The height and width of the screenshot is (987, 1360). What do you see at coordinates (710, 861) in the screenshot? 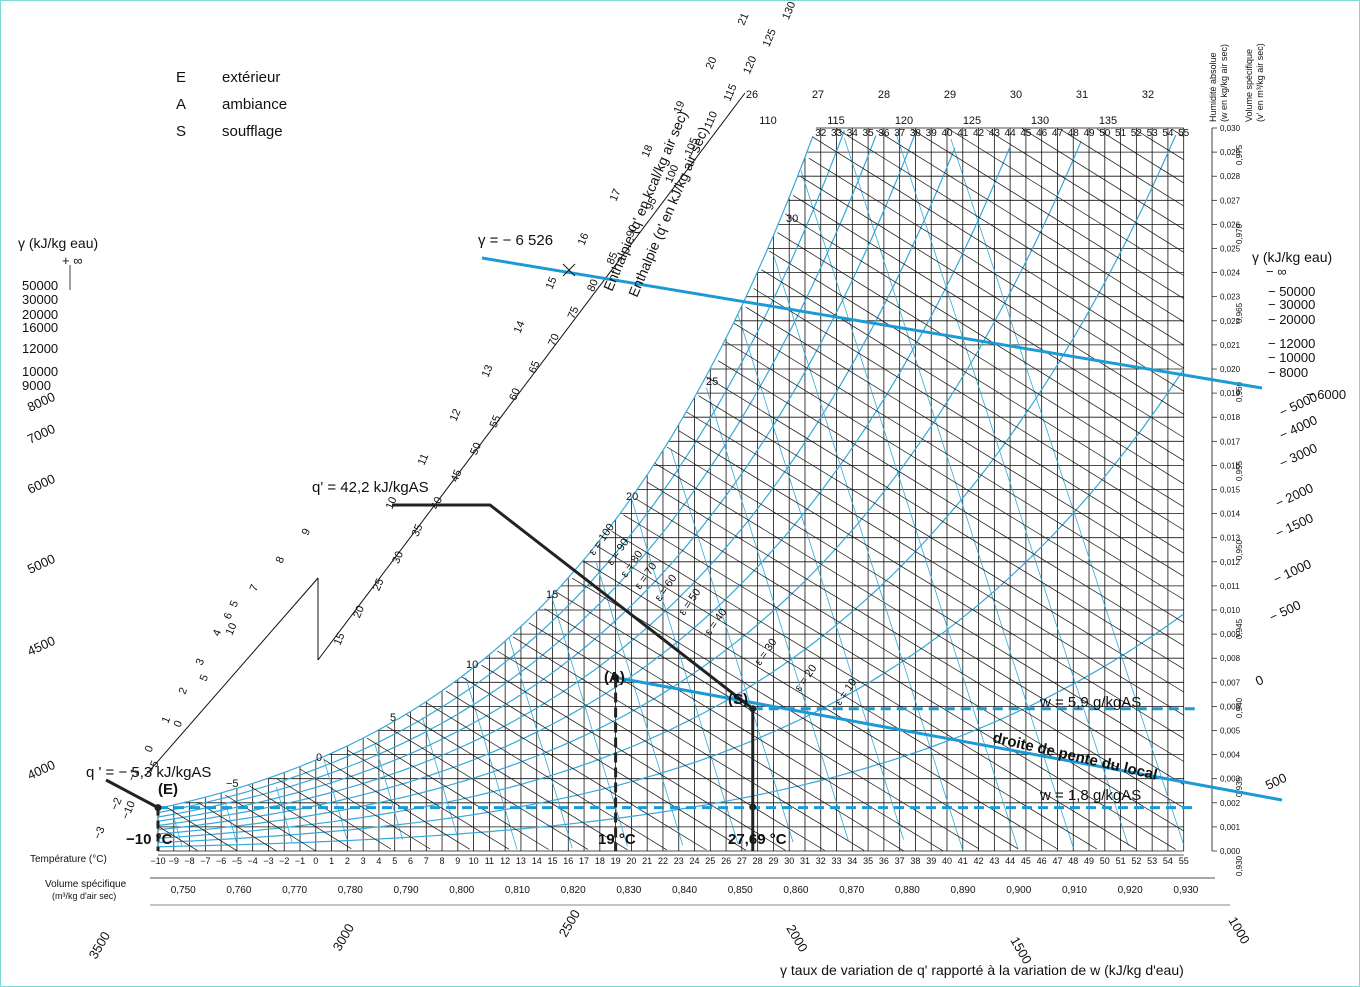
I see `temperature-tick: 25` at bounding box center [710, 861].